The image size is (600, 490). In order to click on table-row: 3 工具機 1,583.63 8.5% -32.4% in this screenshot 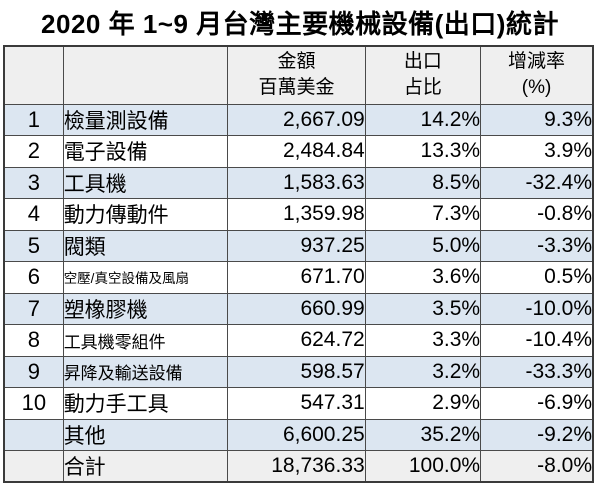, I will do `click(298, 182)`.